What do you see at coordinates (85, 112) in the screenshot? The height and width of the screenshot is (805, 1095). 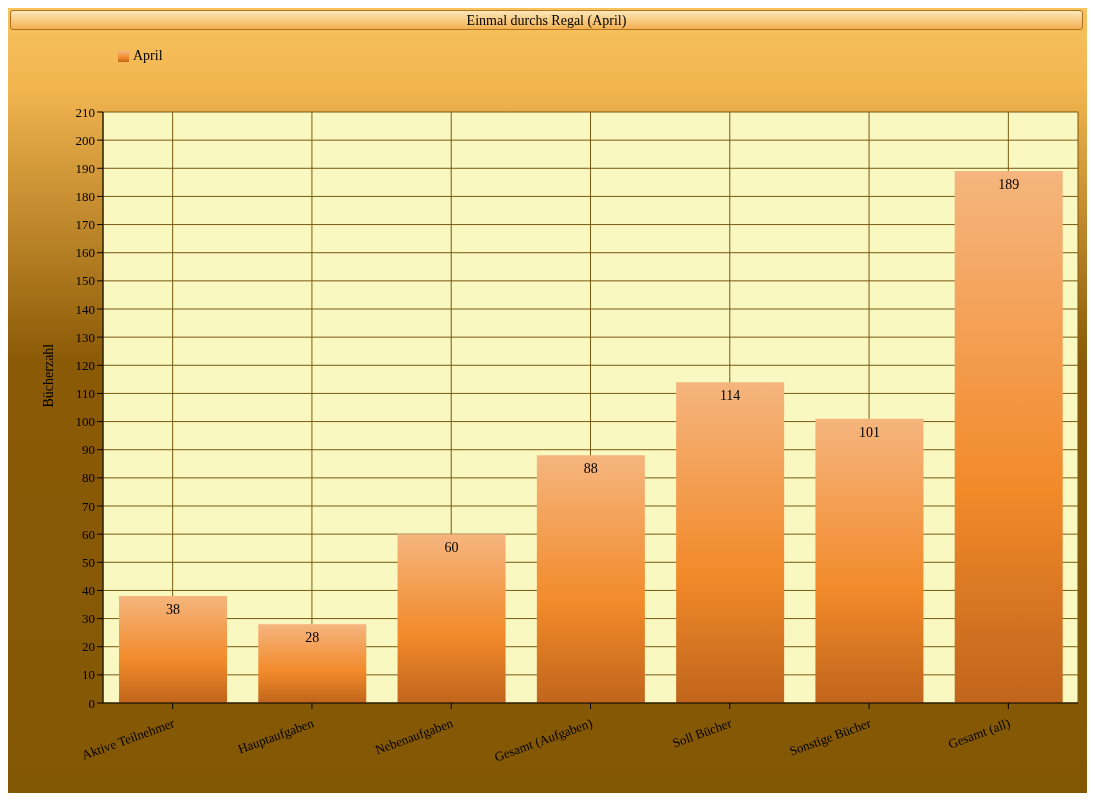 I see `y-tick-label: 210` at bounding box center [85, 112].